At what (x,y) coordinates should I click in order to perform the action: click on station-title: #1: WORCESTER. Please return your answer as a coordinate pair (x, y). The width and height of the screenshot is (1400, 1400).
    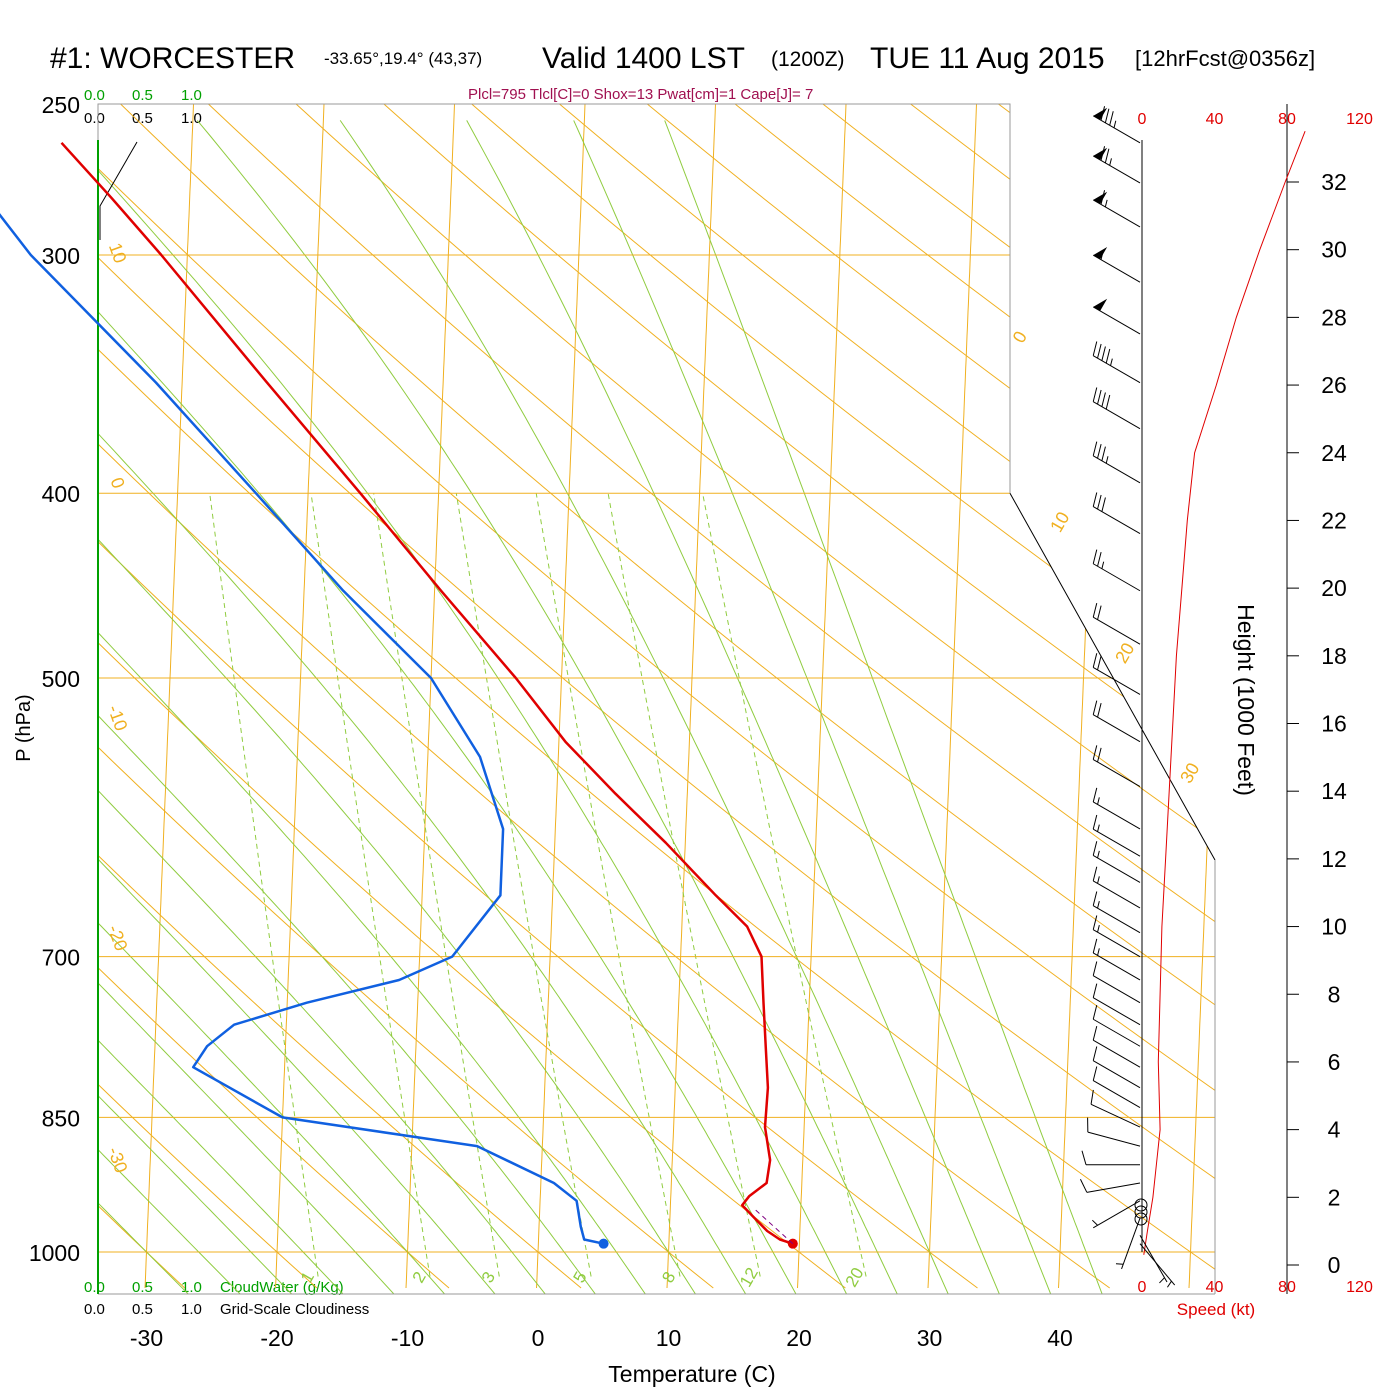
    Looking at the image, I should click on (172, 58).